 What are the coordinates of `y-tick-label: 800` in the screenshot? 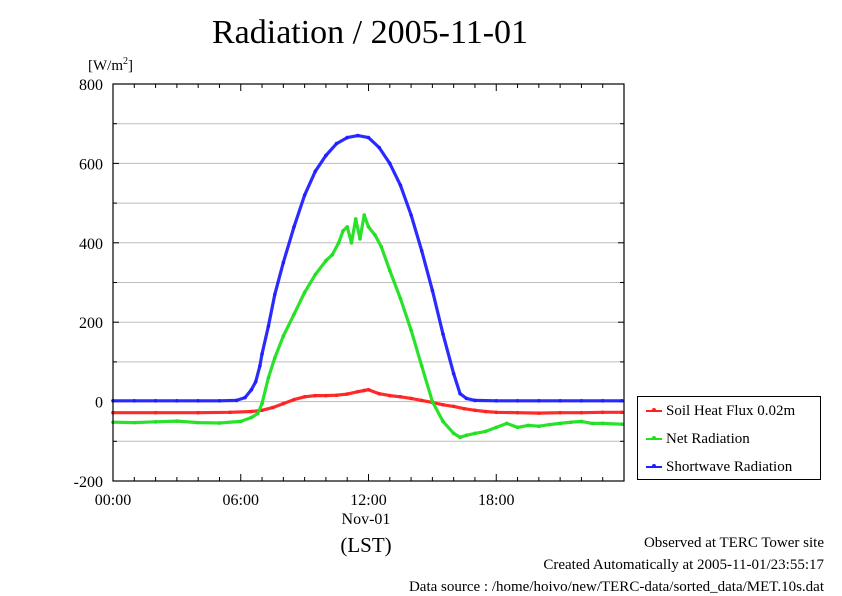 It's located at (91, 85).